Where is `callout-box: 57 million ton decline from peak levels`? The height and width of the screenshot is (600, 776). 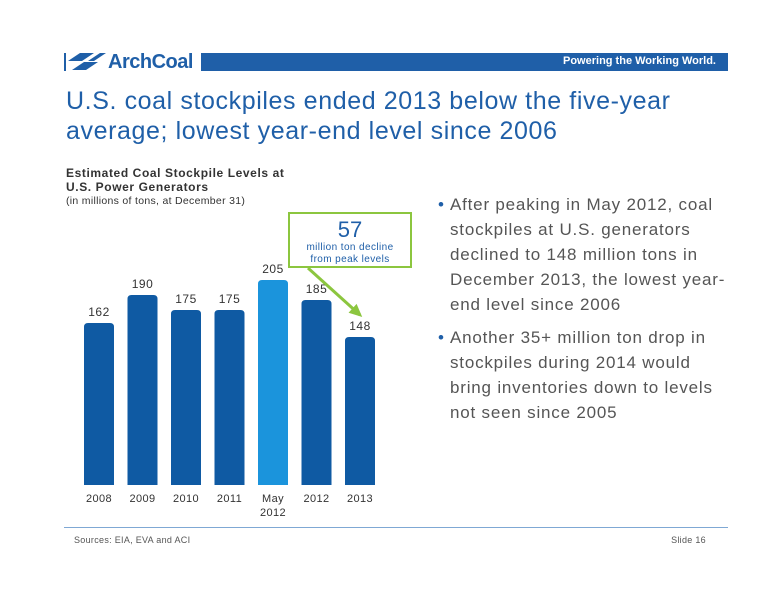 callout-box: 57 million ton decline from peak levels is located at coordinates (350, 240).